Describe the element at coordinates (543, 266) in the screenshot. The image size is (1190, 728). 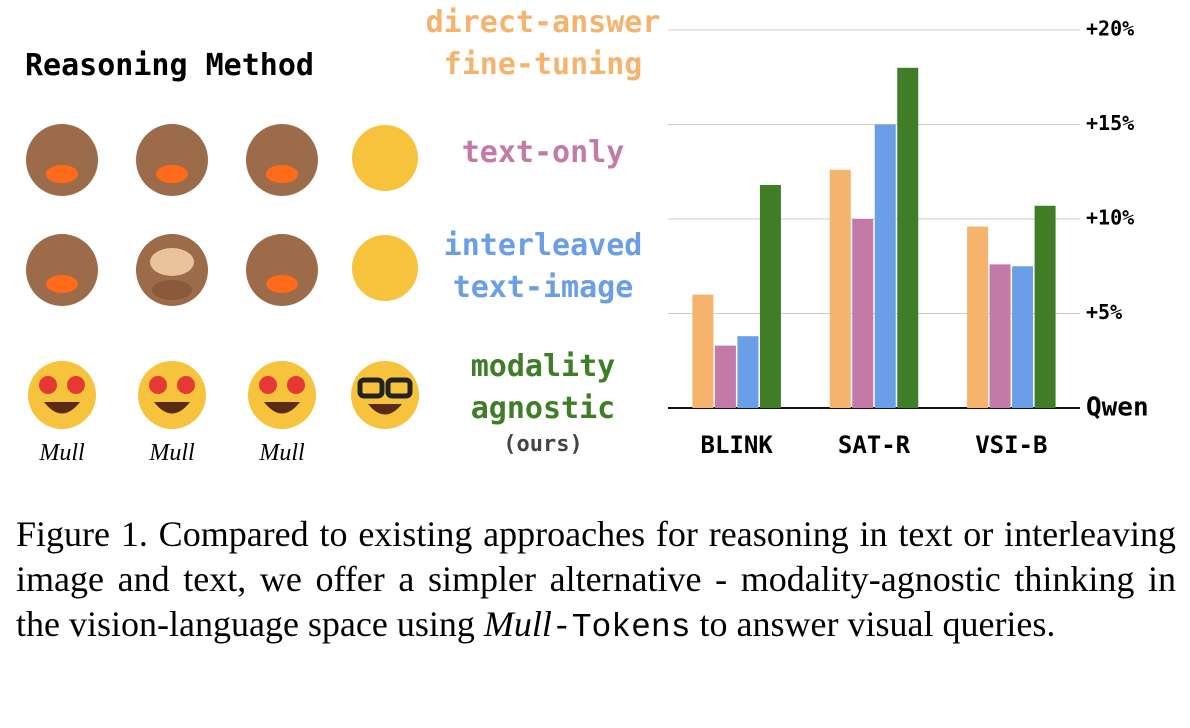
I see `legend-entry: interleaved text-image` at that location.